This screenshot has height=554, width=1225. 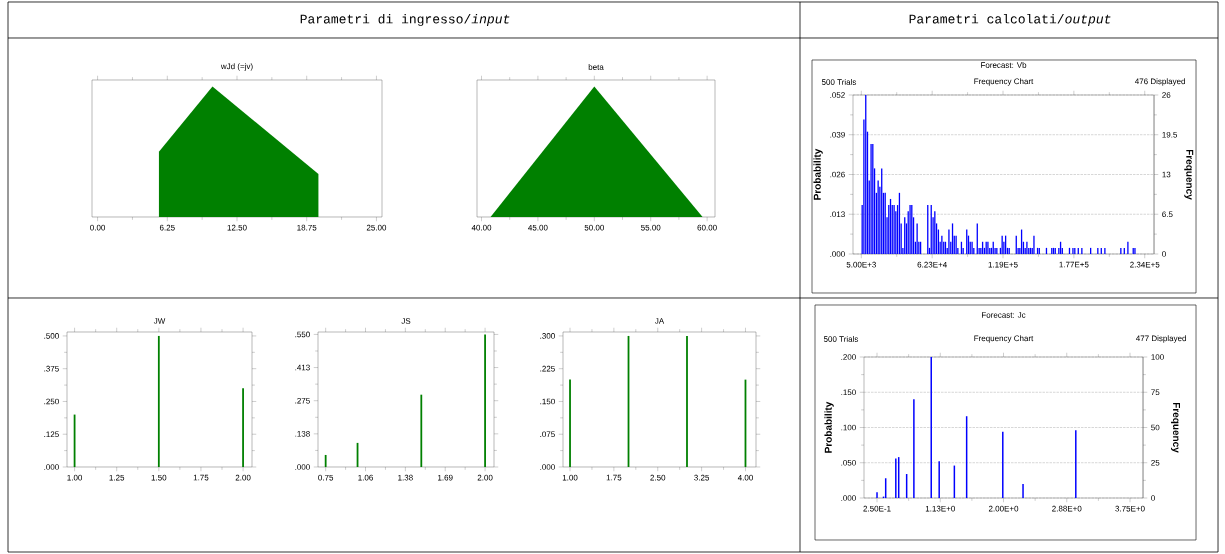 I want to click on text: 476 Displayed, so click(x=1159, y=82).